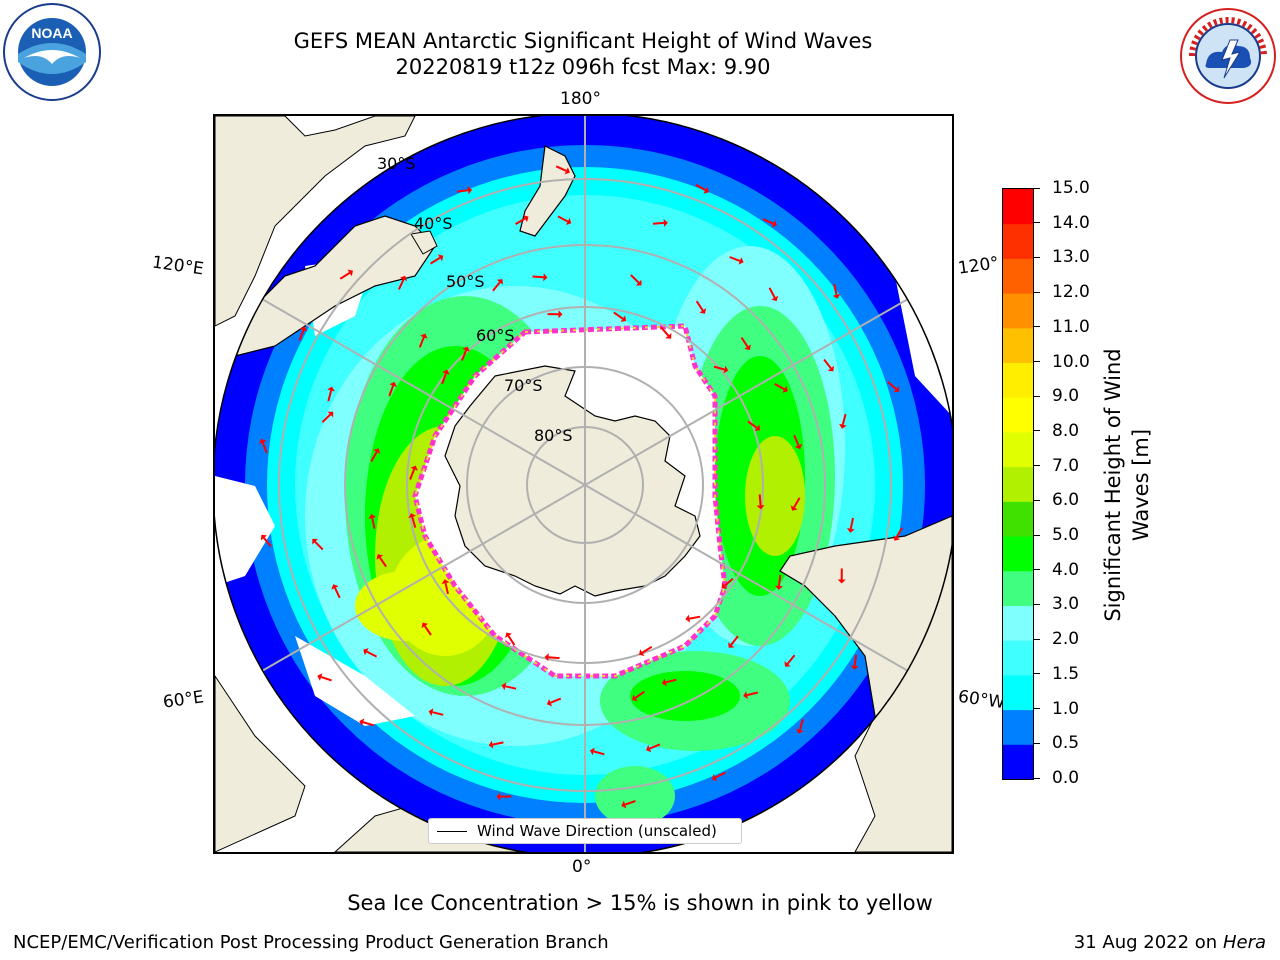 This screenshot has height=960, width=1280. What do you see at coordinates (495, 335) in the screenshot?
I see `lat-label-60s: 60°S` at bounding box center [495, 335].